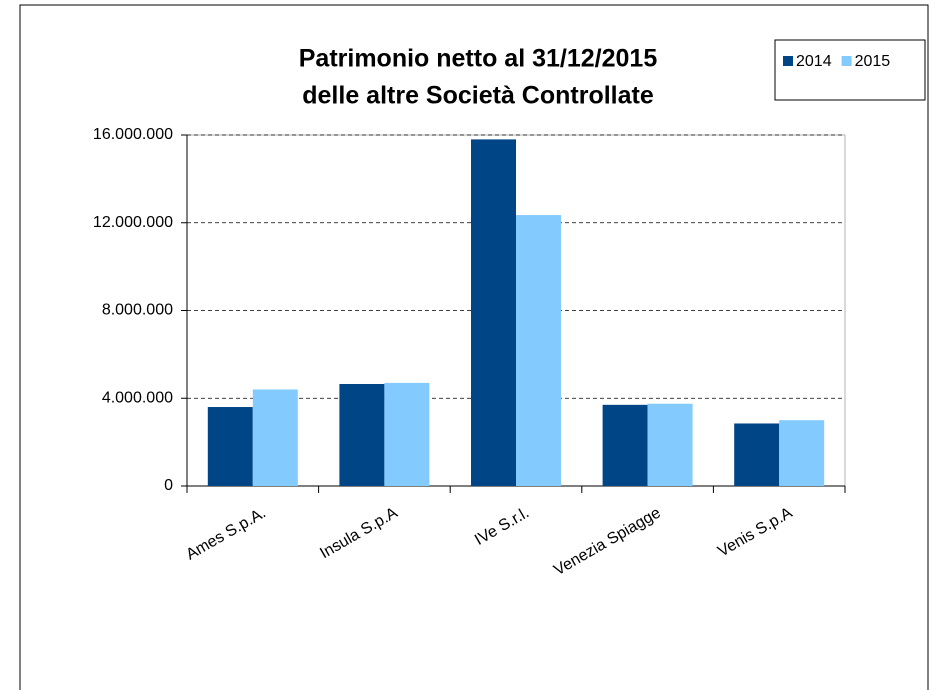 The image size is (931, 690). What do you see at coordinates (478, 96) in the screenshot?
I see `chart-title: delle altre Società Controllate` at bounding box center [478, 96].